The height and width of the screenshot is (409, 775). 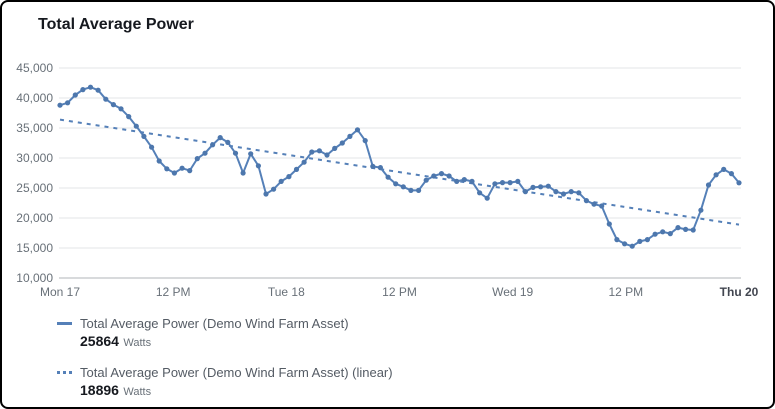 What do you see at coordinates (64, 372) in the screenshot?
I see `dashed-line-swatch-icon` at bounding box center [64, 372].